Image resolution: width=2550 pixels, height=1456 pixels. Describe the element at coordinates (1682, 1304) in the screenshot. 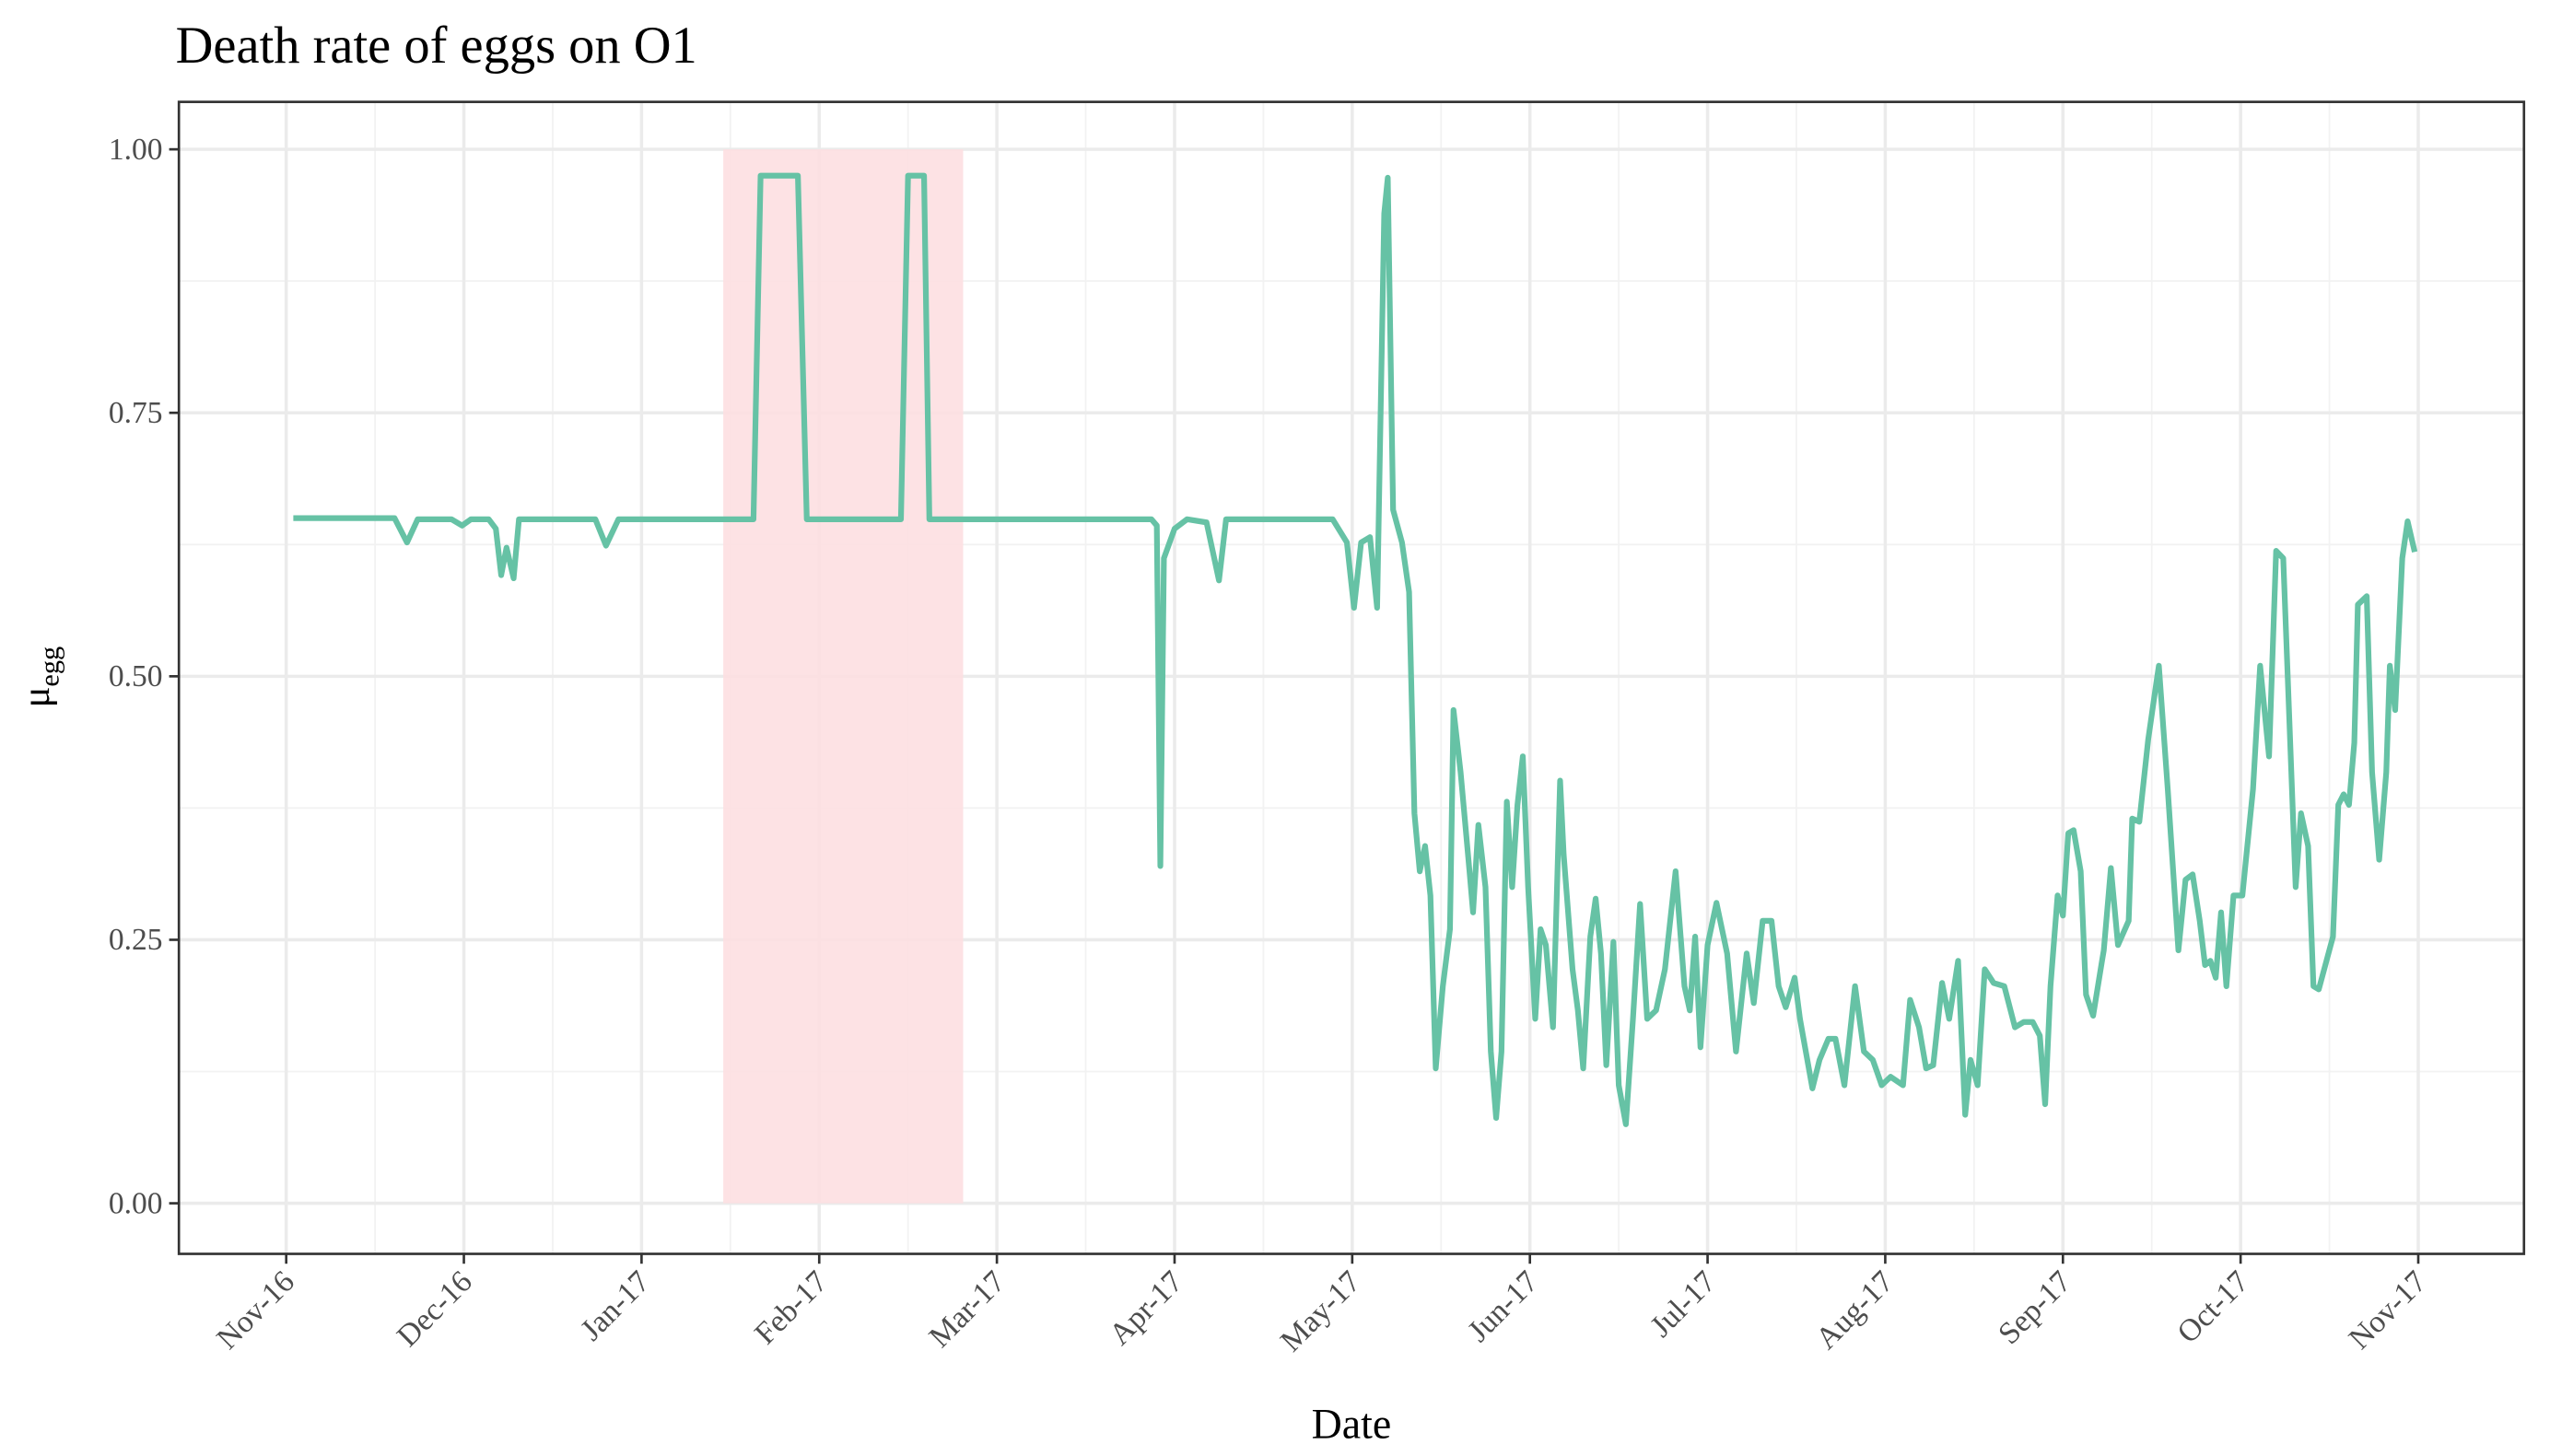

I see `x-tick-label: Jul-17` at that location.